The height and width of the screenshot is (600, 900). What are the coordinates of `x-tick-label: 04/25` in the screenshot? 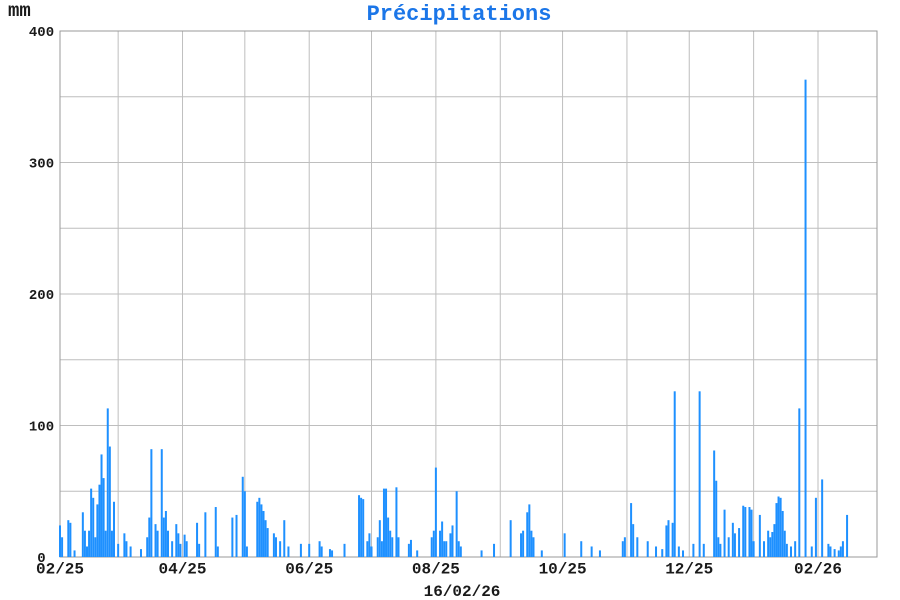 It's located at (182, 570).